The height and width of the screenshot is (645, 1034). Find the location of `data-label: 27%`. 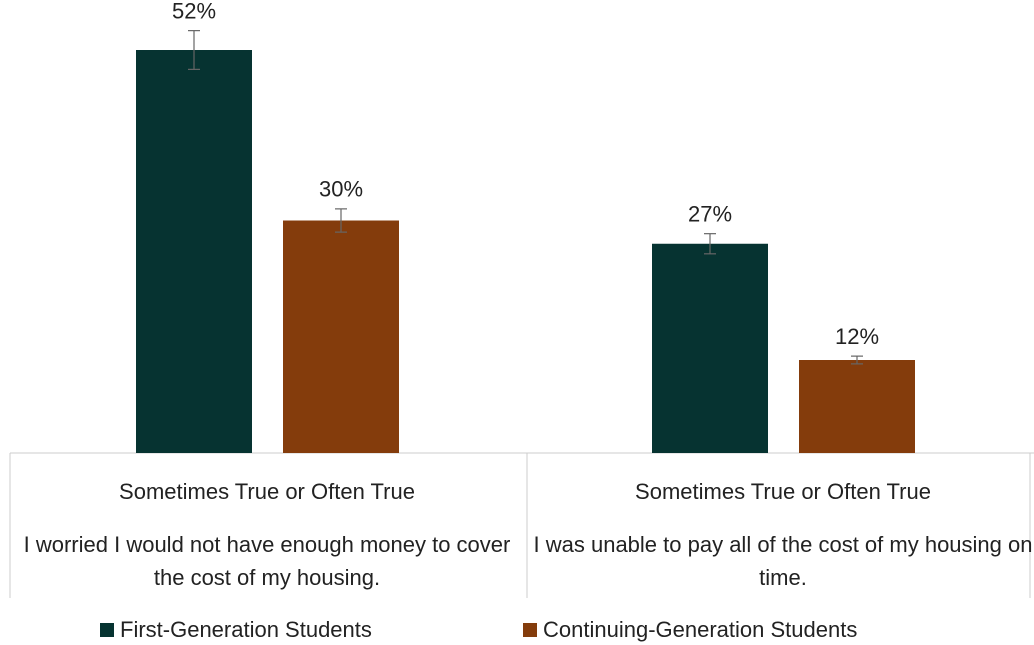

data-label: 27% is located at coordinates (710, 213).